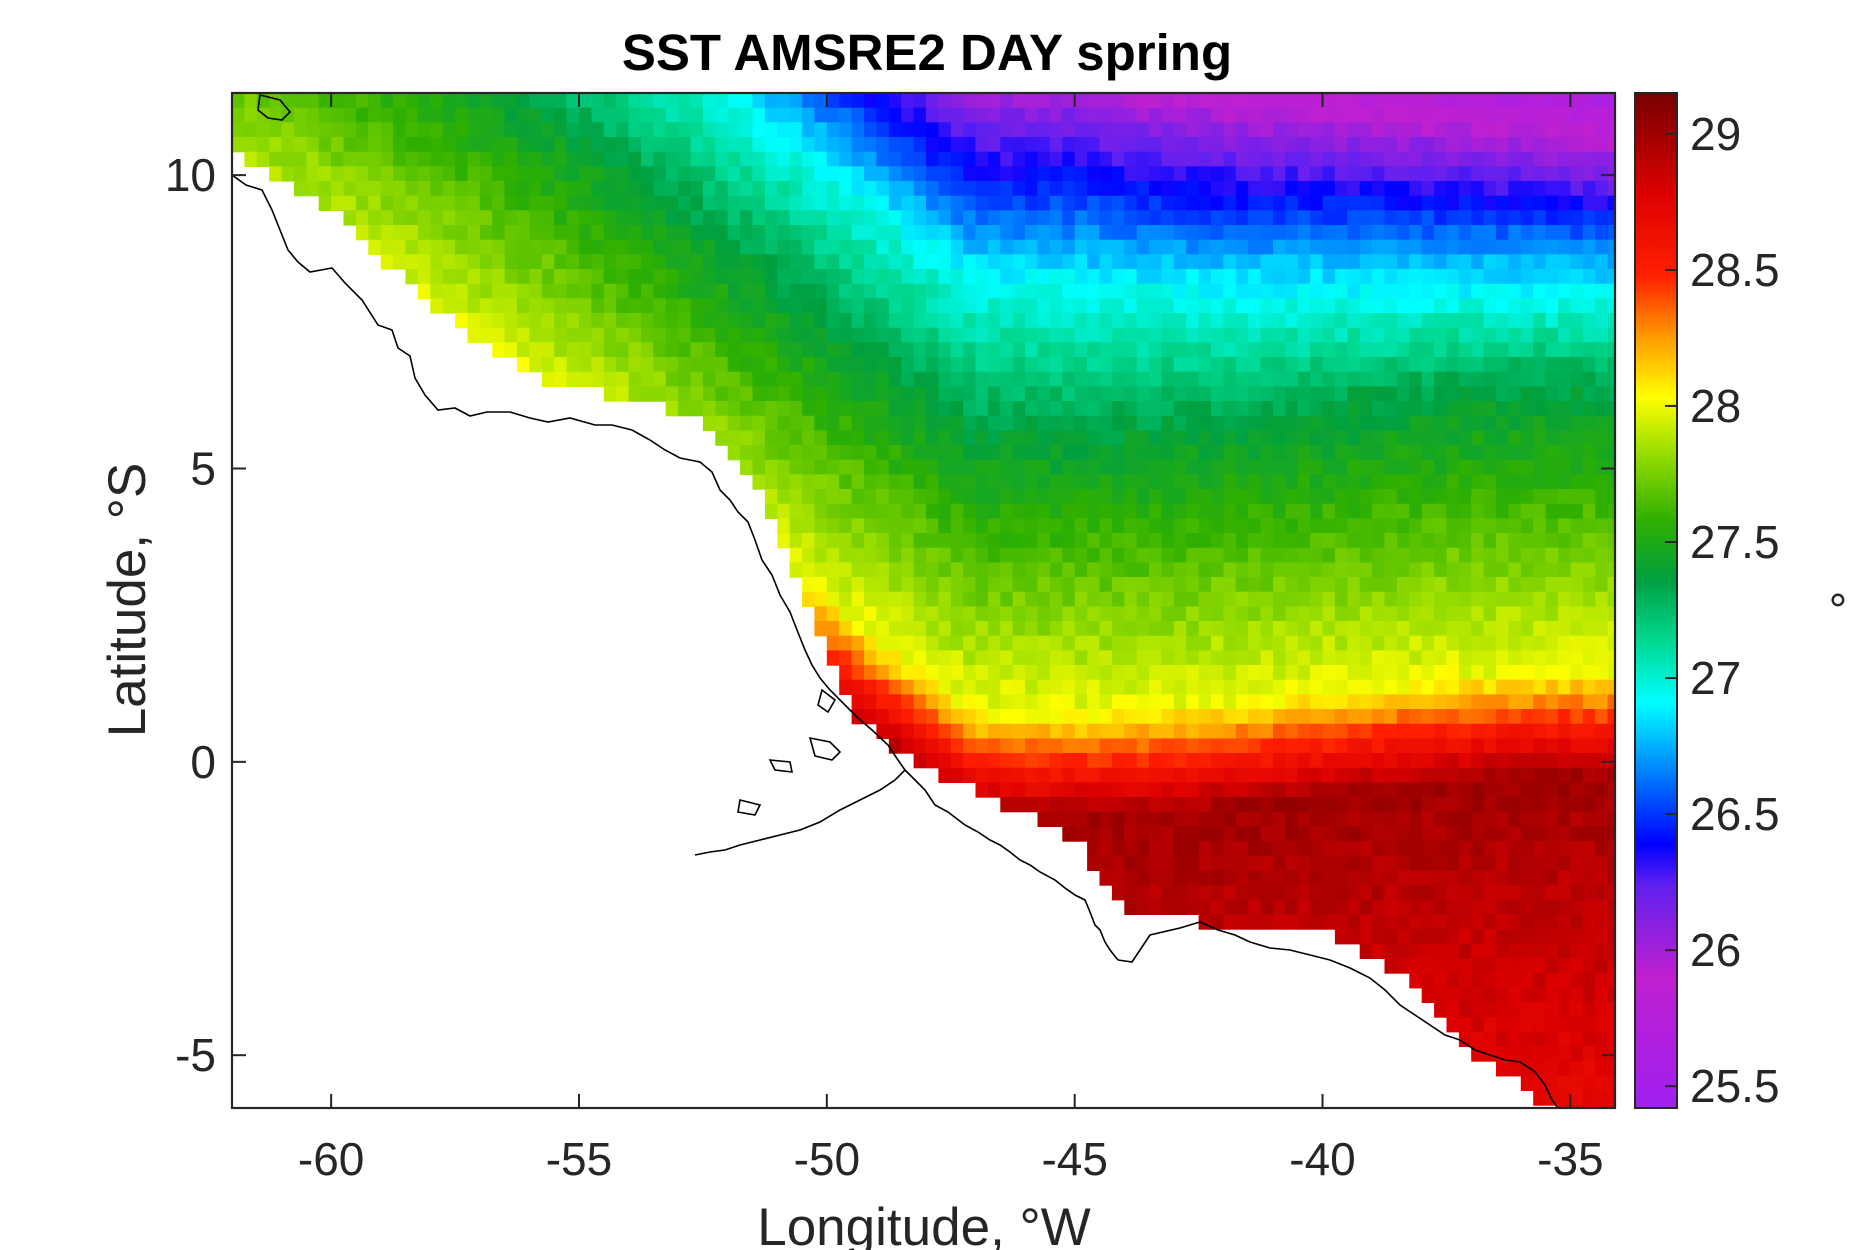 The image size is (1875, 1250). Describe the element at coordinates (195, 1055) in the screenshot. I see `y-tick-label: -5` at that location.